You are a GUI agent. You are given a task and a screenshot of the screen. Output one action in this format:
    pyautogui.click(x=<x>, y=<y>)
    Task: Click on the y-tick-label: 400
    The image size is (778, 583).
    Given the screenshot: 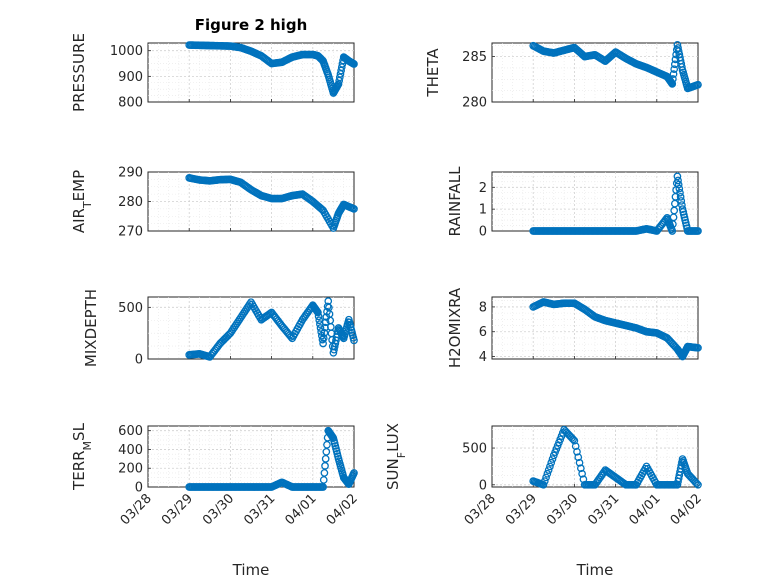 What is the action you would take?
    pyautogui.click(x=130, y=450)
    